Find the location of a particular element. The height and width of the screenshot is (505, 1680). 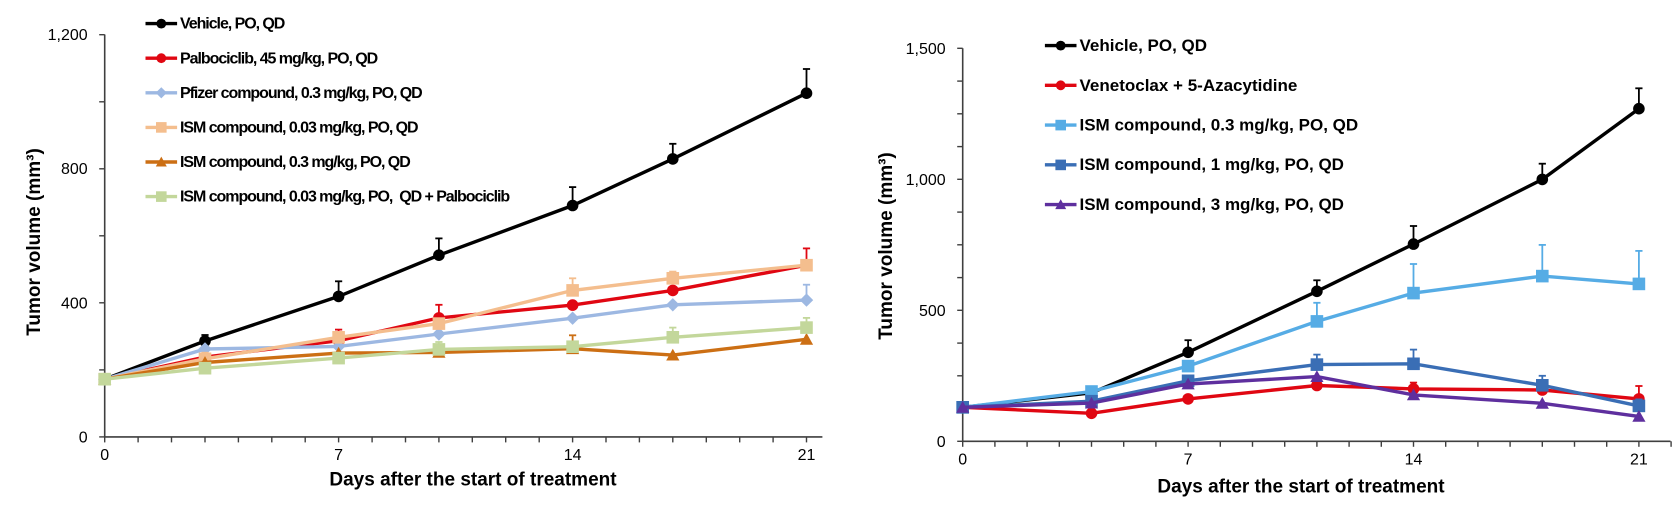

svg-text: 500 is located at coordinates (932, 311).